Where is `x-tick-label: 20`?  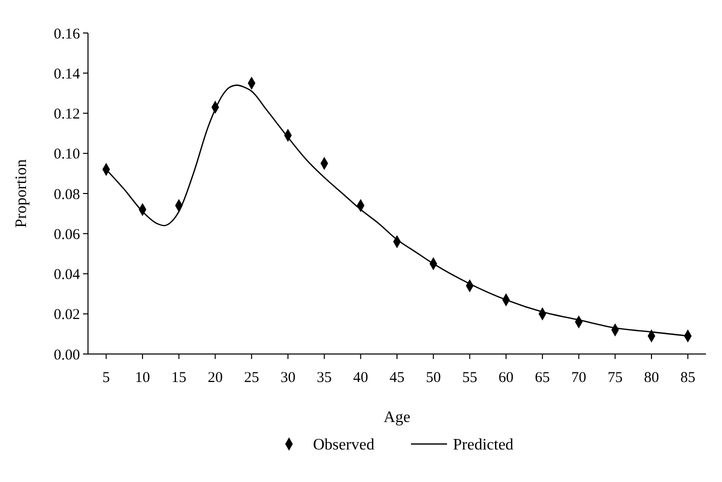
x-tick-label: 20 is located at coordinates (215, 378).